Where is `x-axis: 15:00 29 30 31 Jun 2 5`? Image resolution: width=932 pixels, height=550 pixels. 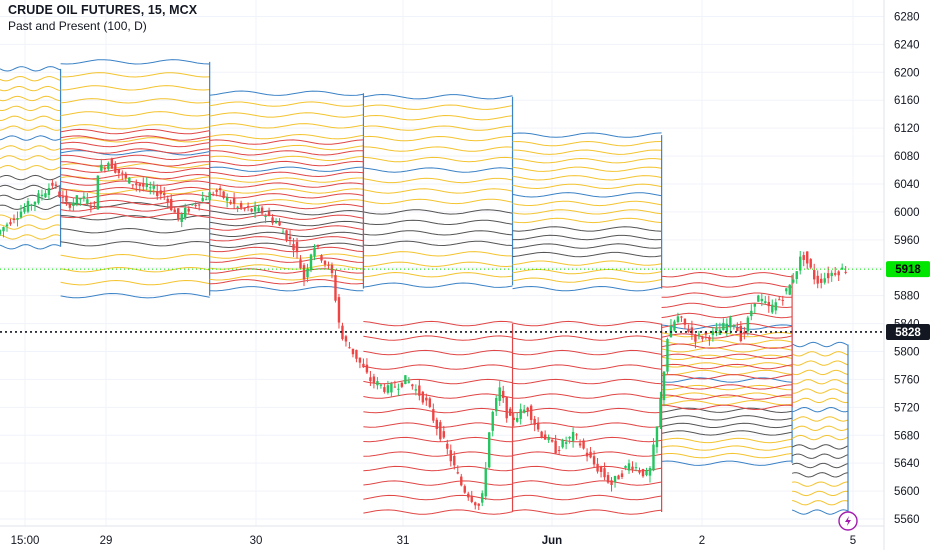 x-axis: 15:00 29 30 31 Jun 2 5 is located at coordinates (434, 541).